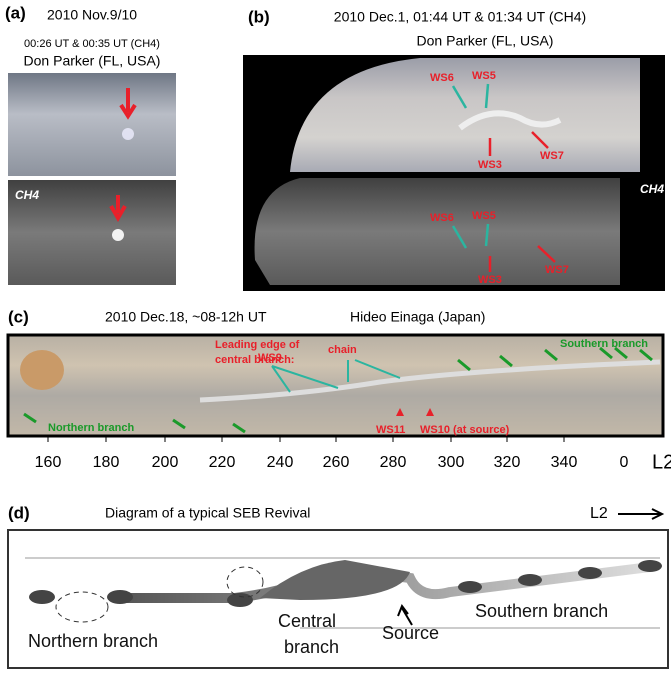 This screenshot has width=671, height=676. I want to click on annotation: Central, so click(307, 621).